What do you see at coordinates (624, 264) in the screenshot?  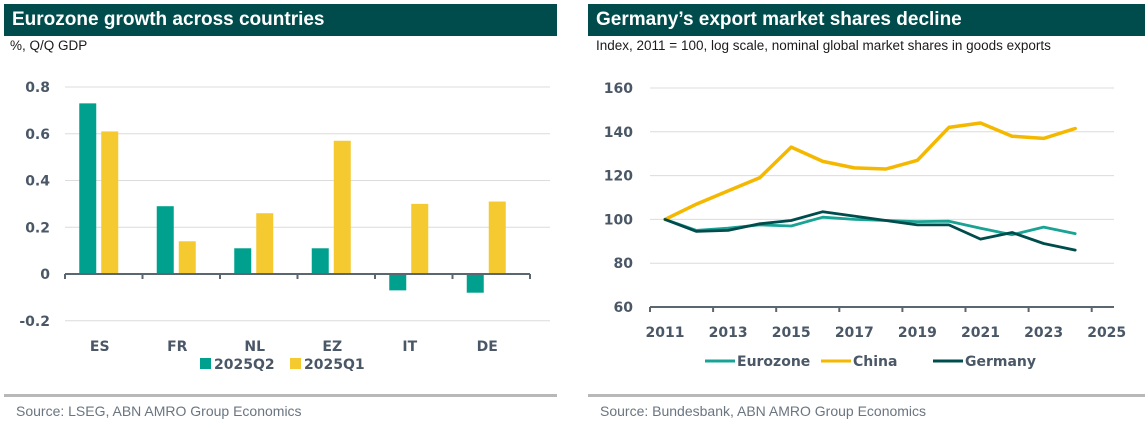 I see `y-tick-label: 80` at bounding box center [624, 264].